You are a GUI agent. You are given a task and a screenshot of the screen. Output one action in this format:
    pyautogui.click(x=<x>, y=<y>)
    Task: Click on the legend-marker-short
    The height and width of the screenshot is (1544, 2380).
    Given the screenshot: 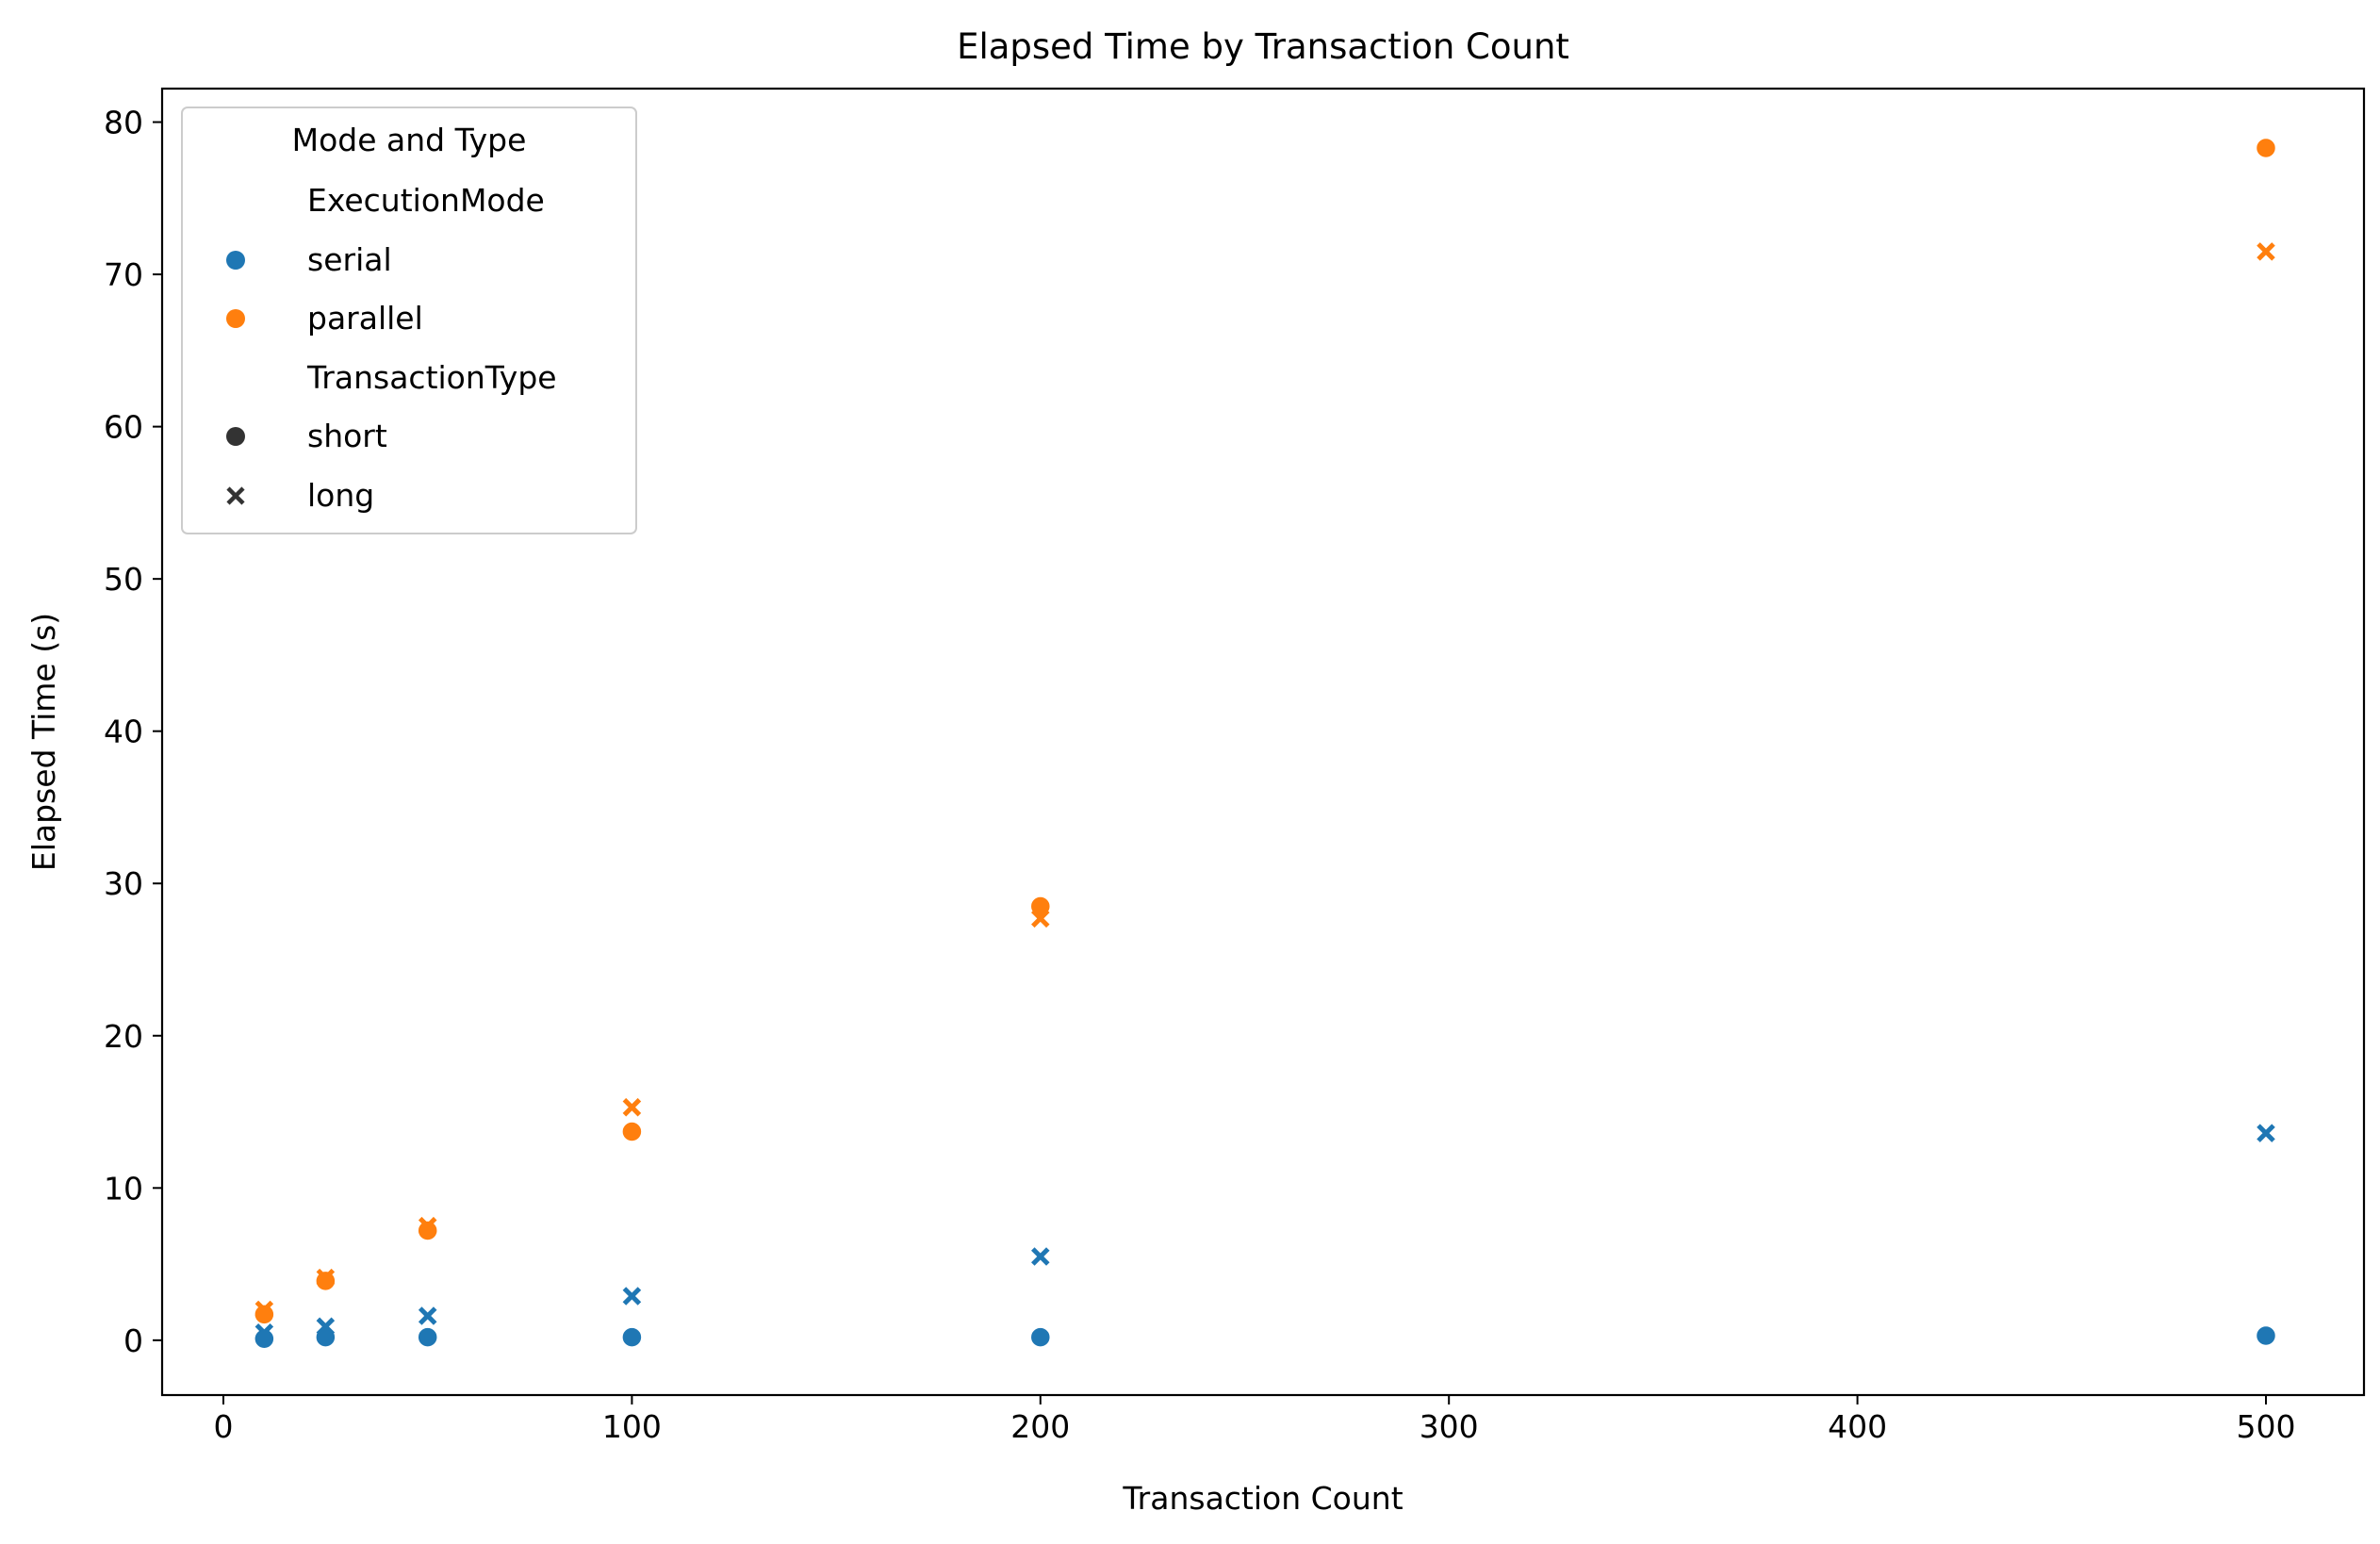 What is the action you would take?
    pyautogui.click(x=235, y=436)
    